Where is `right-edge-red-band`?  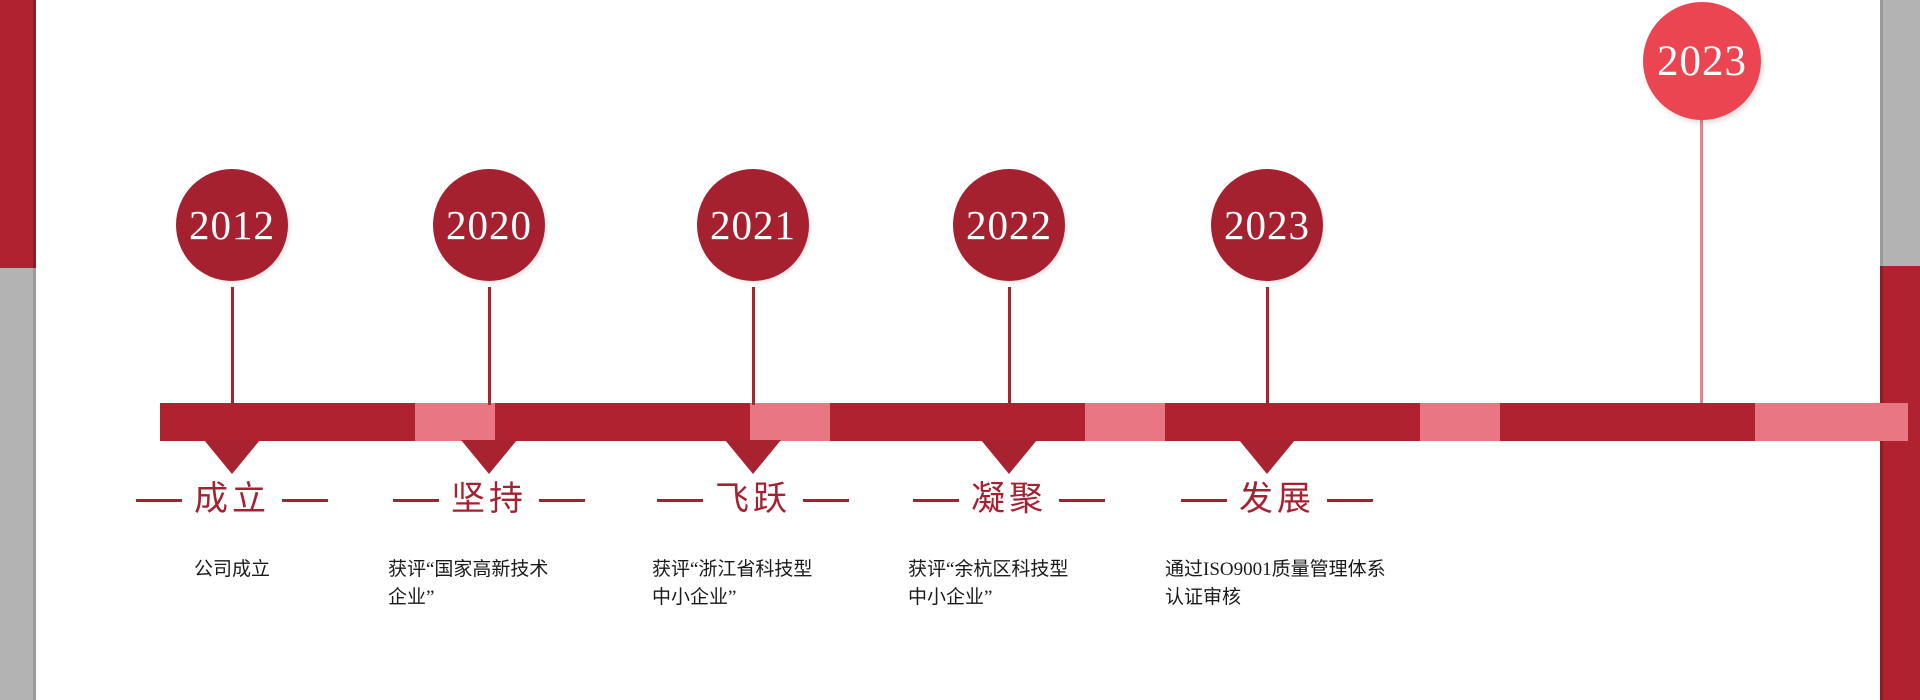
right-edge-red-band is located at coordinates (1901, 483).